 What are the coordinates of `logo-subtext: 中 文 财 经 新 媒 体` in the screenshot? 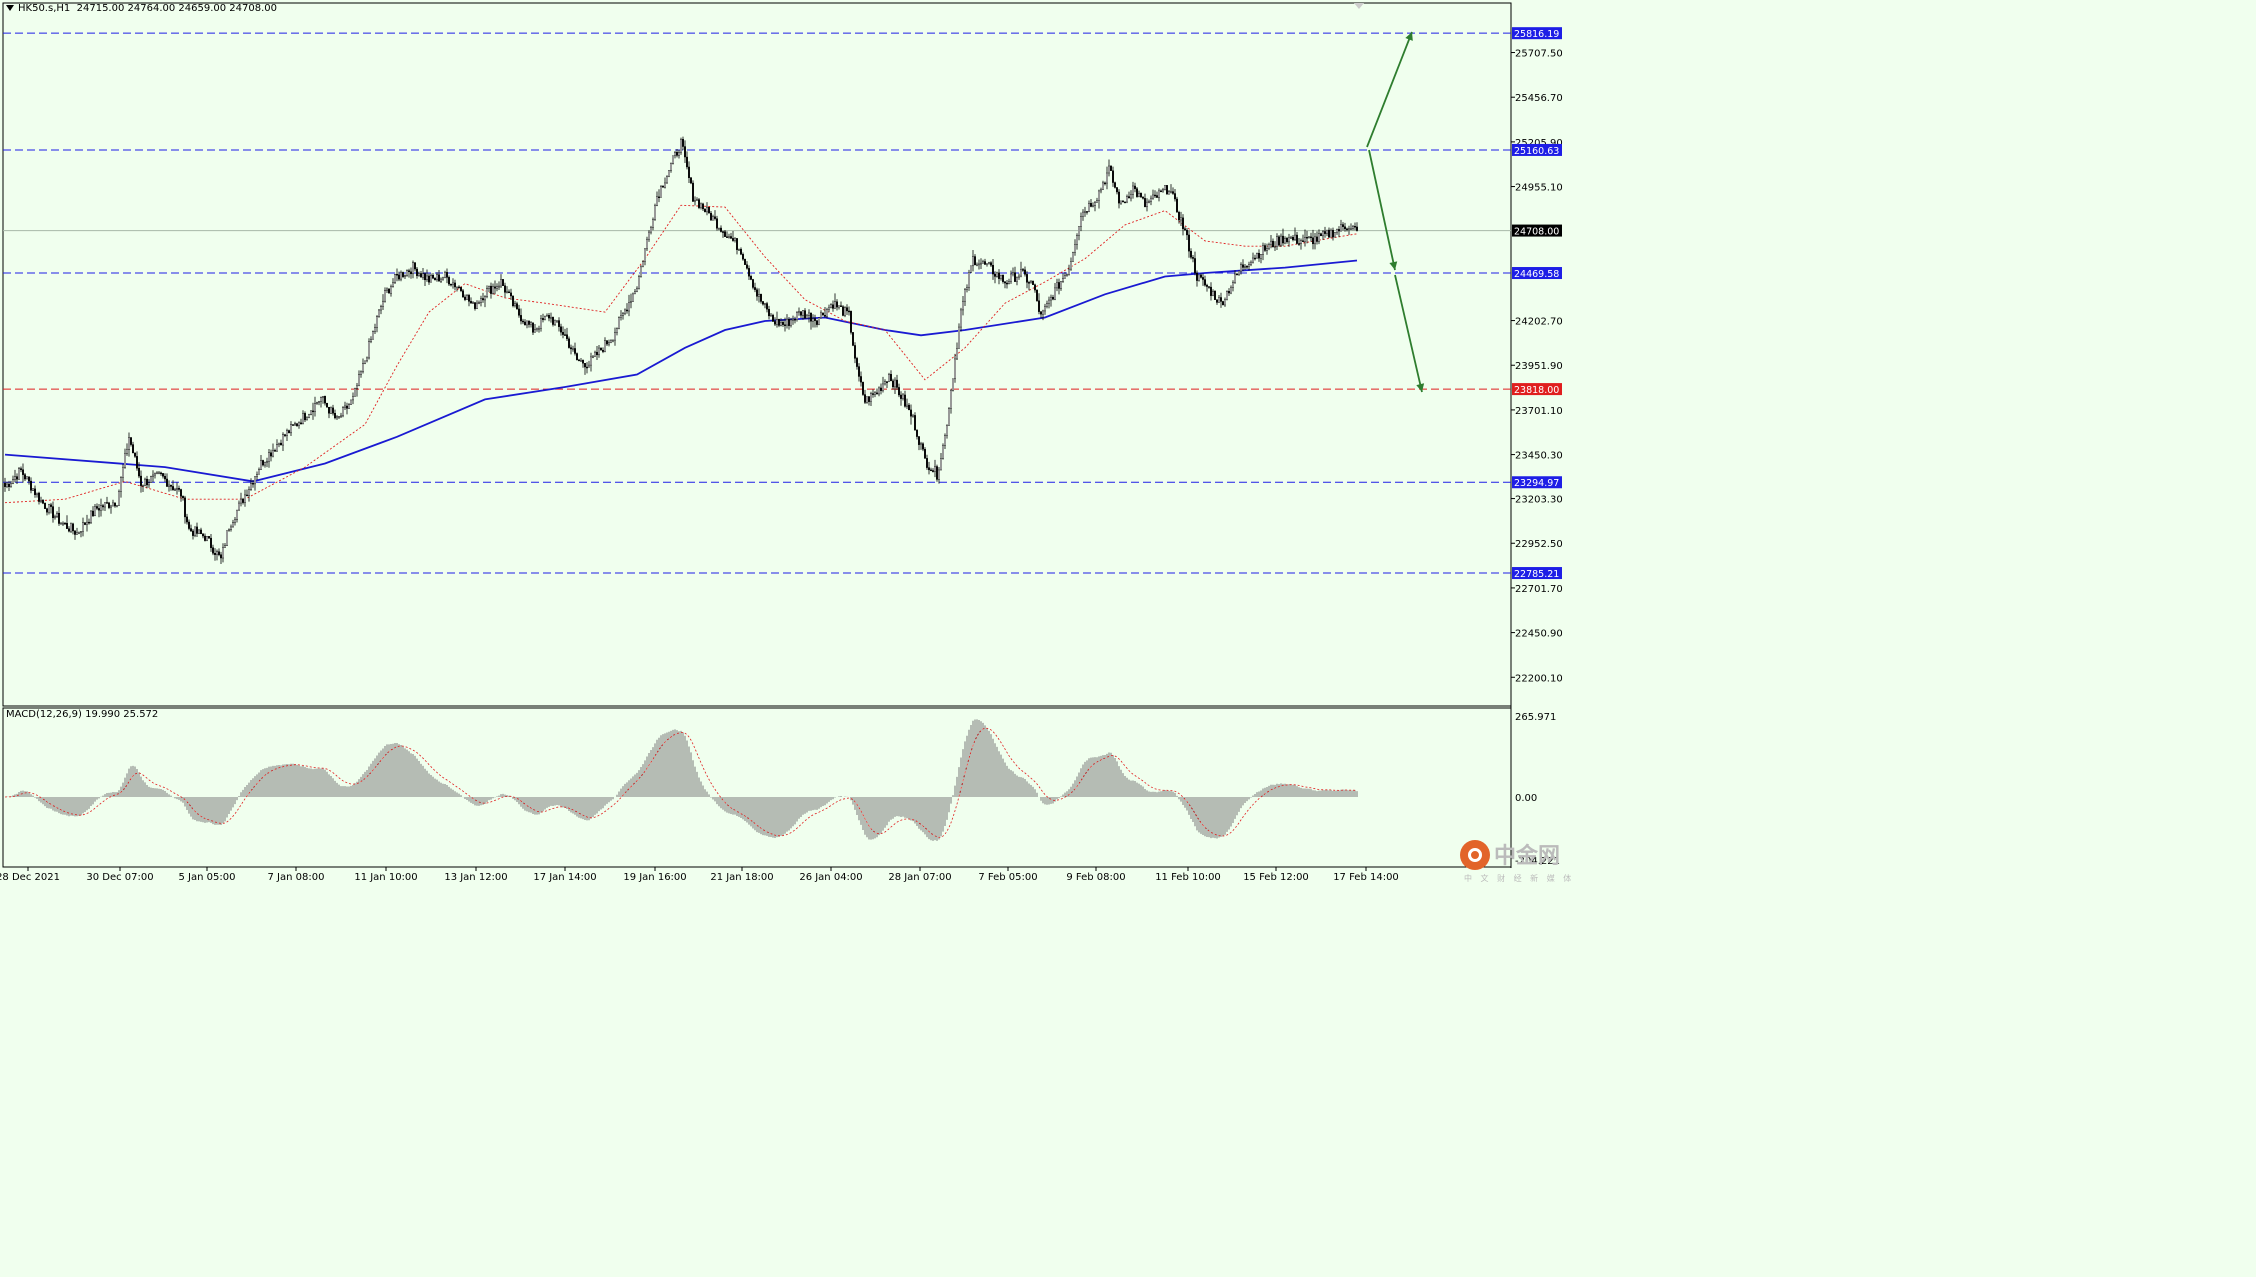 It's located at (1519, 878).